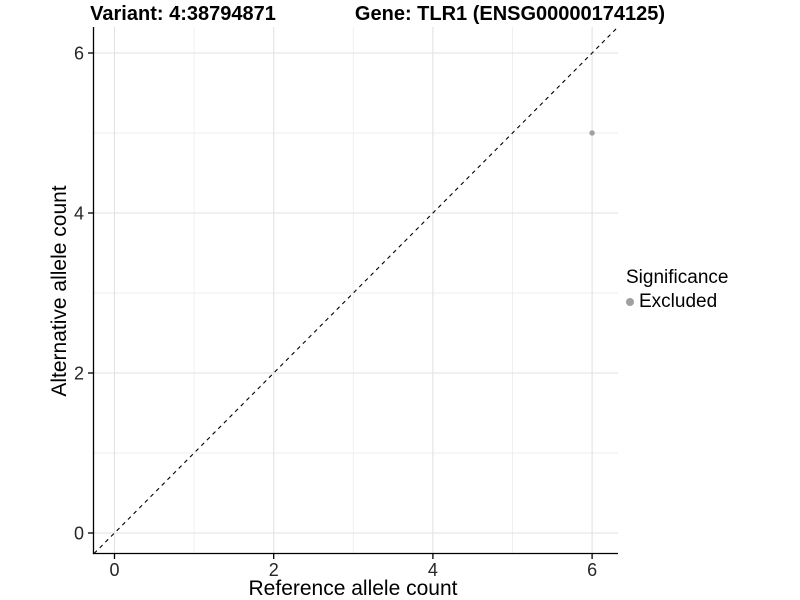 Image resolution: width=800 pixels, height=600 pixels. Describe the element at coordinates (510, 14) in the screenshot. I see `plot-title-gene: Gene: TLR1 (ENSG00000174125)` at that location.